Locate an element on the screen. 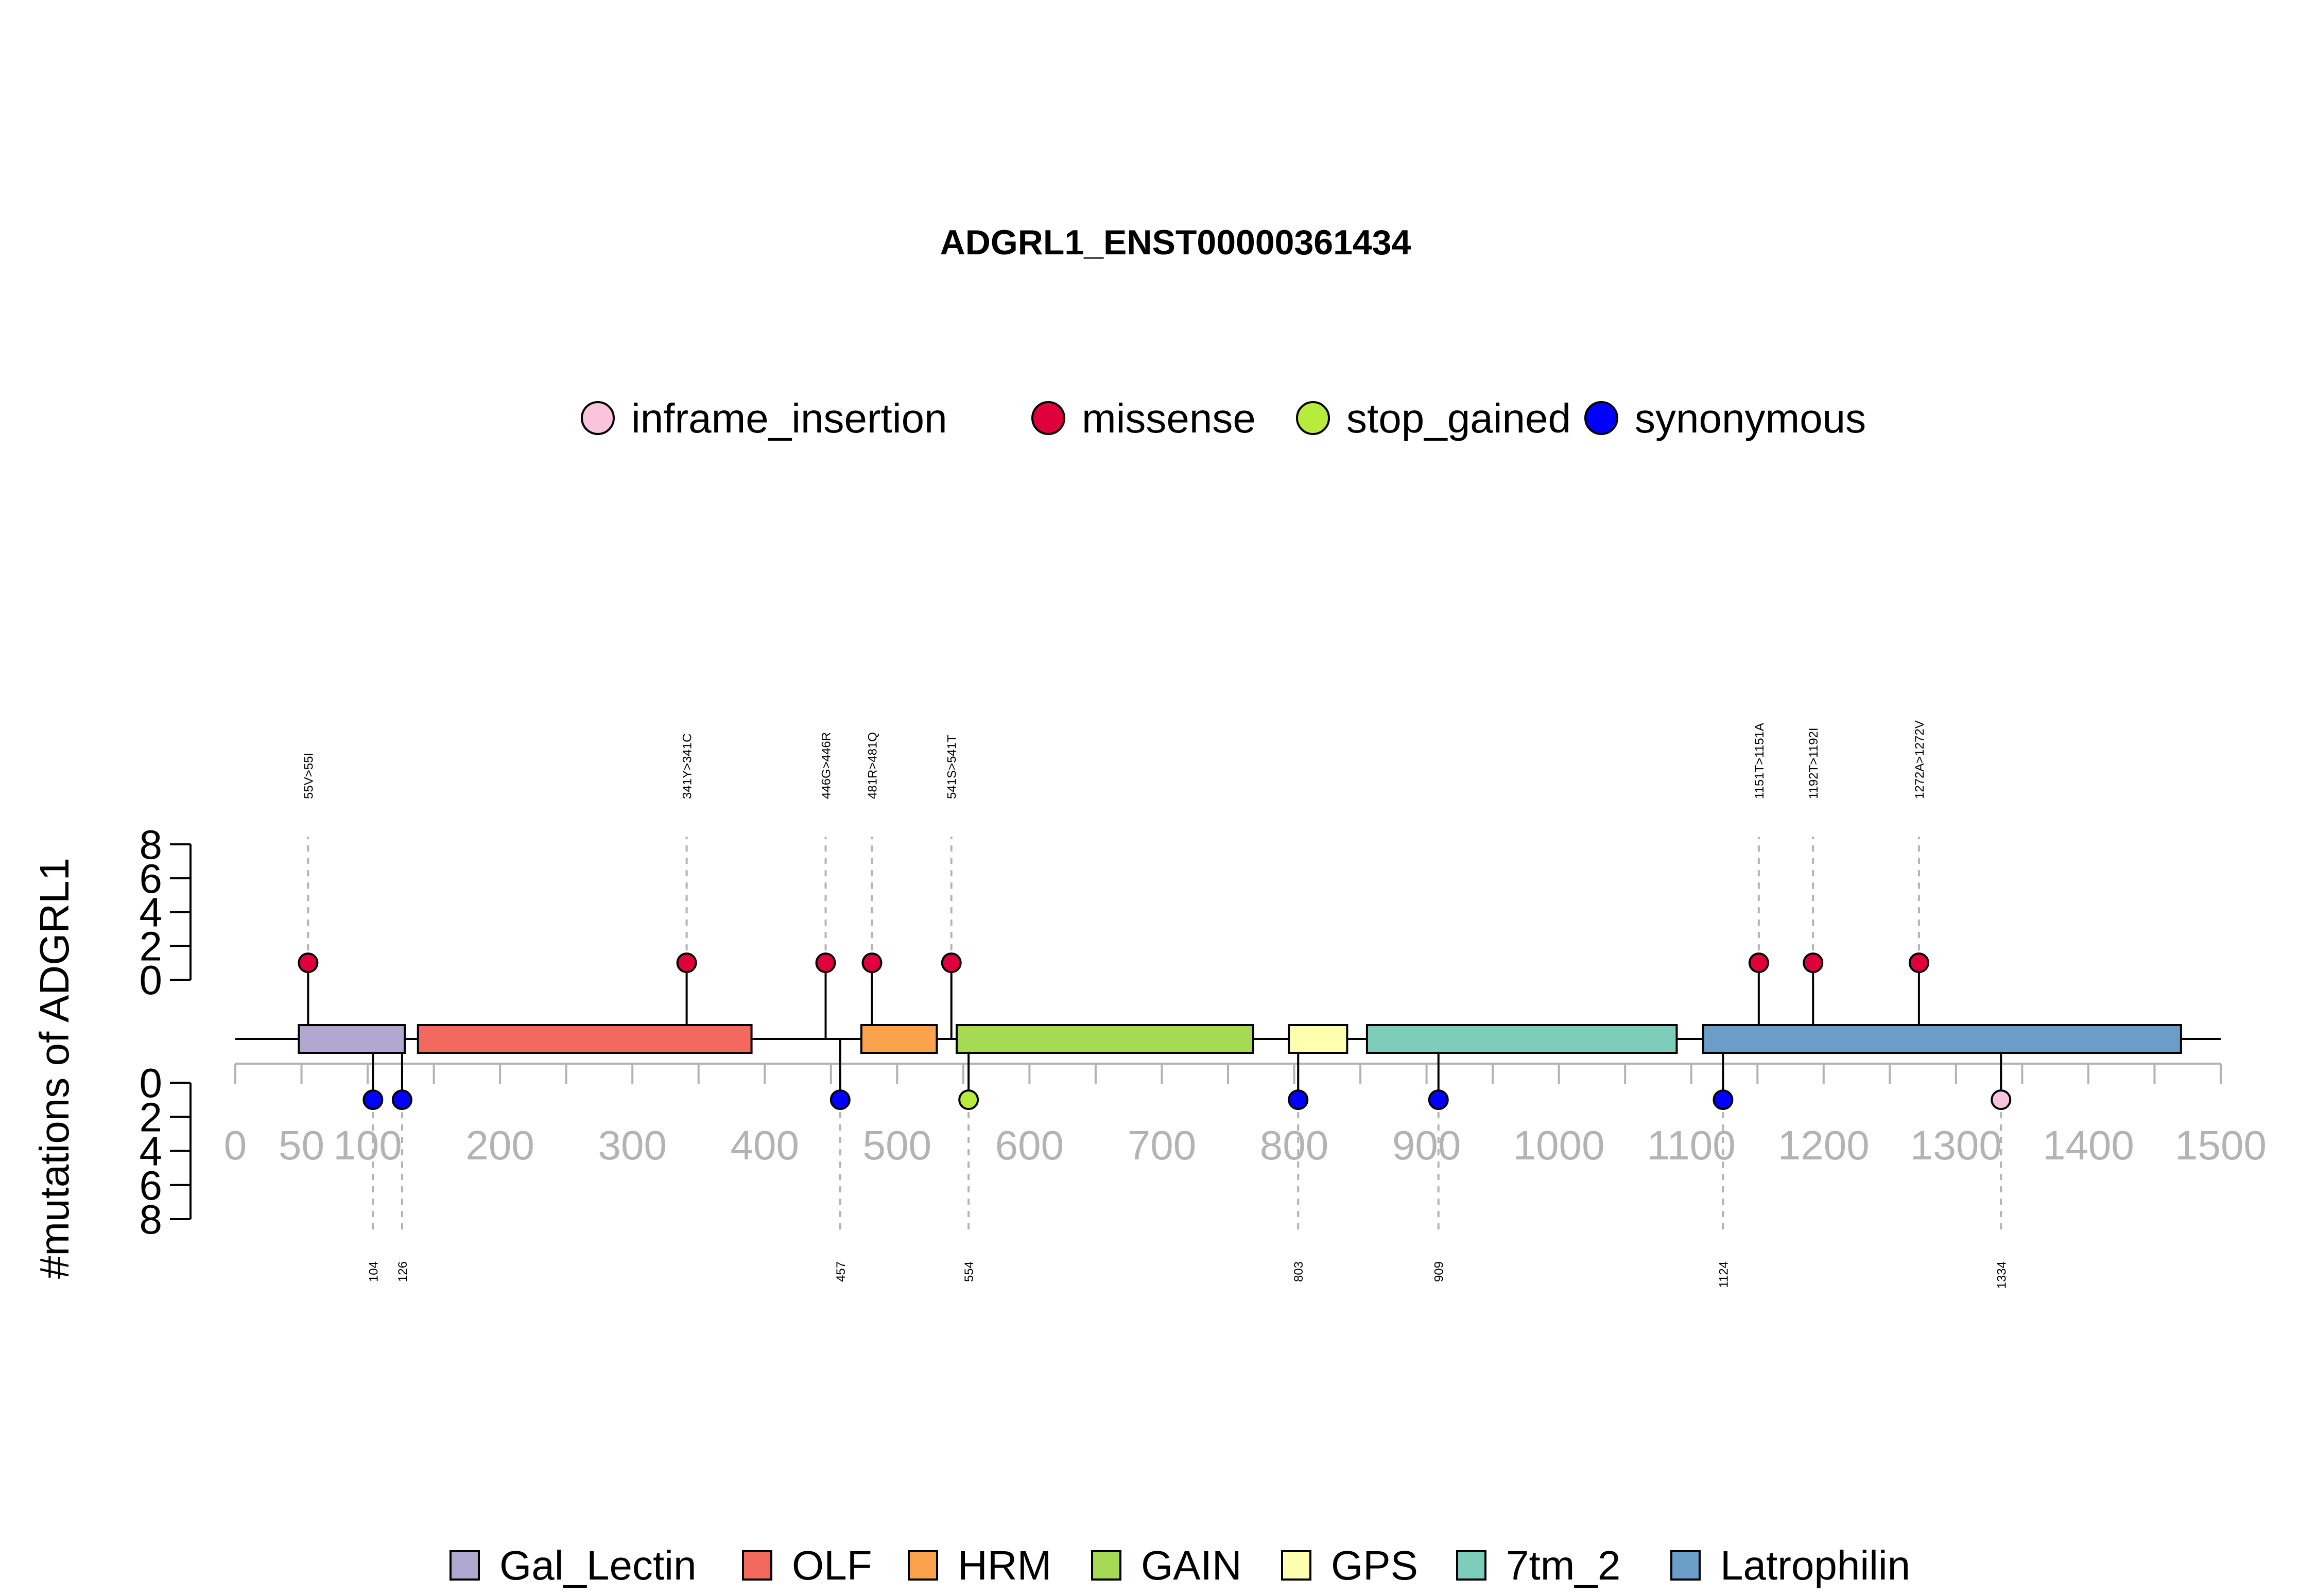  legend-label-inframe_insertion: inframe_insertion is located at coordinates (789, 418).